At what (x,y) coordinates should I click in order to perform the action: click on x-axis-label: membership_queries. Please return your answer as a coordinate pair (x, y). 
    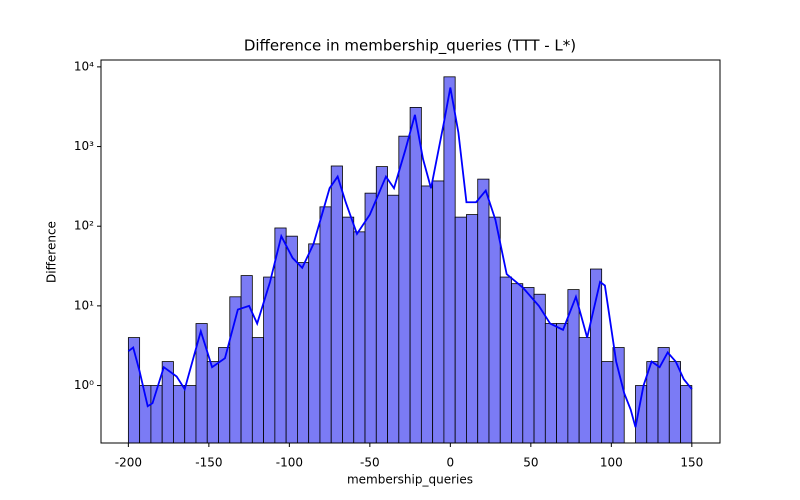
    Looking at the image, I should click on (410, 480).